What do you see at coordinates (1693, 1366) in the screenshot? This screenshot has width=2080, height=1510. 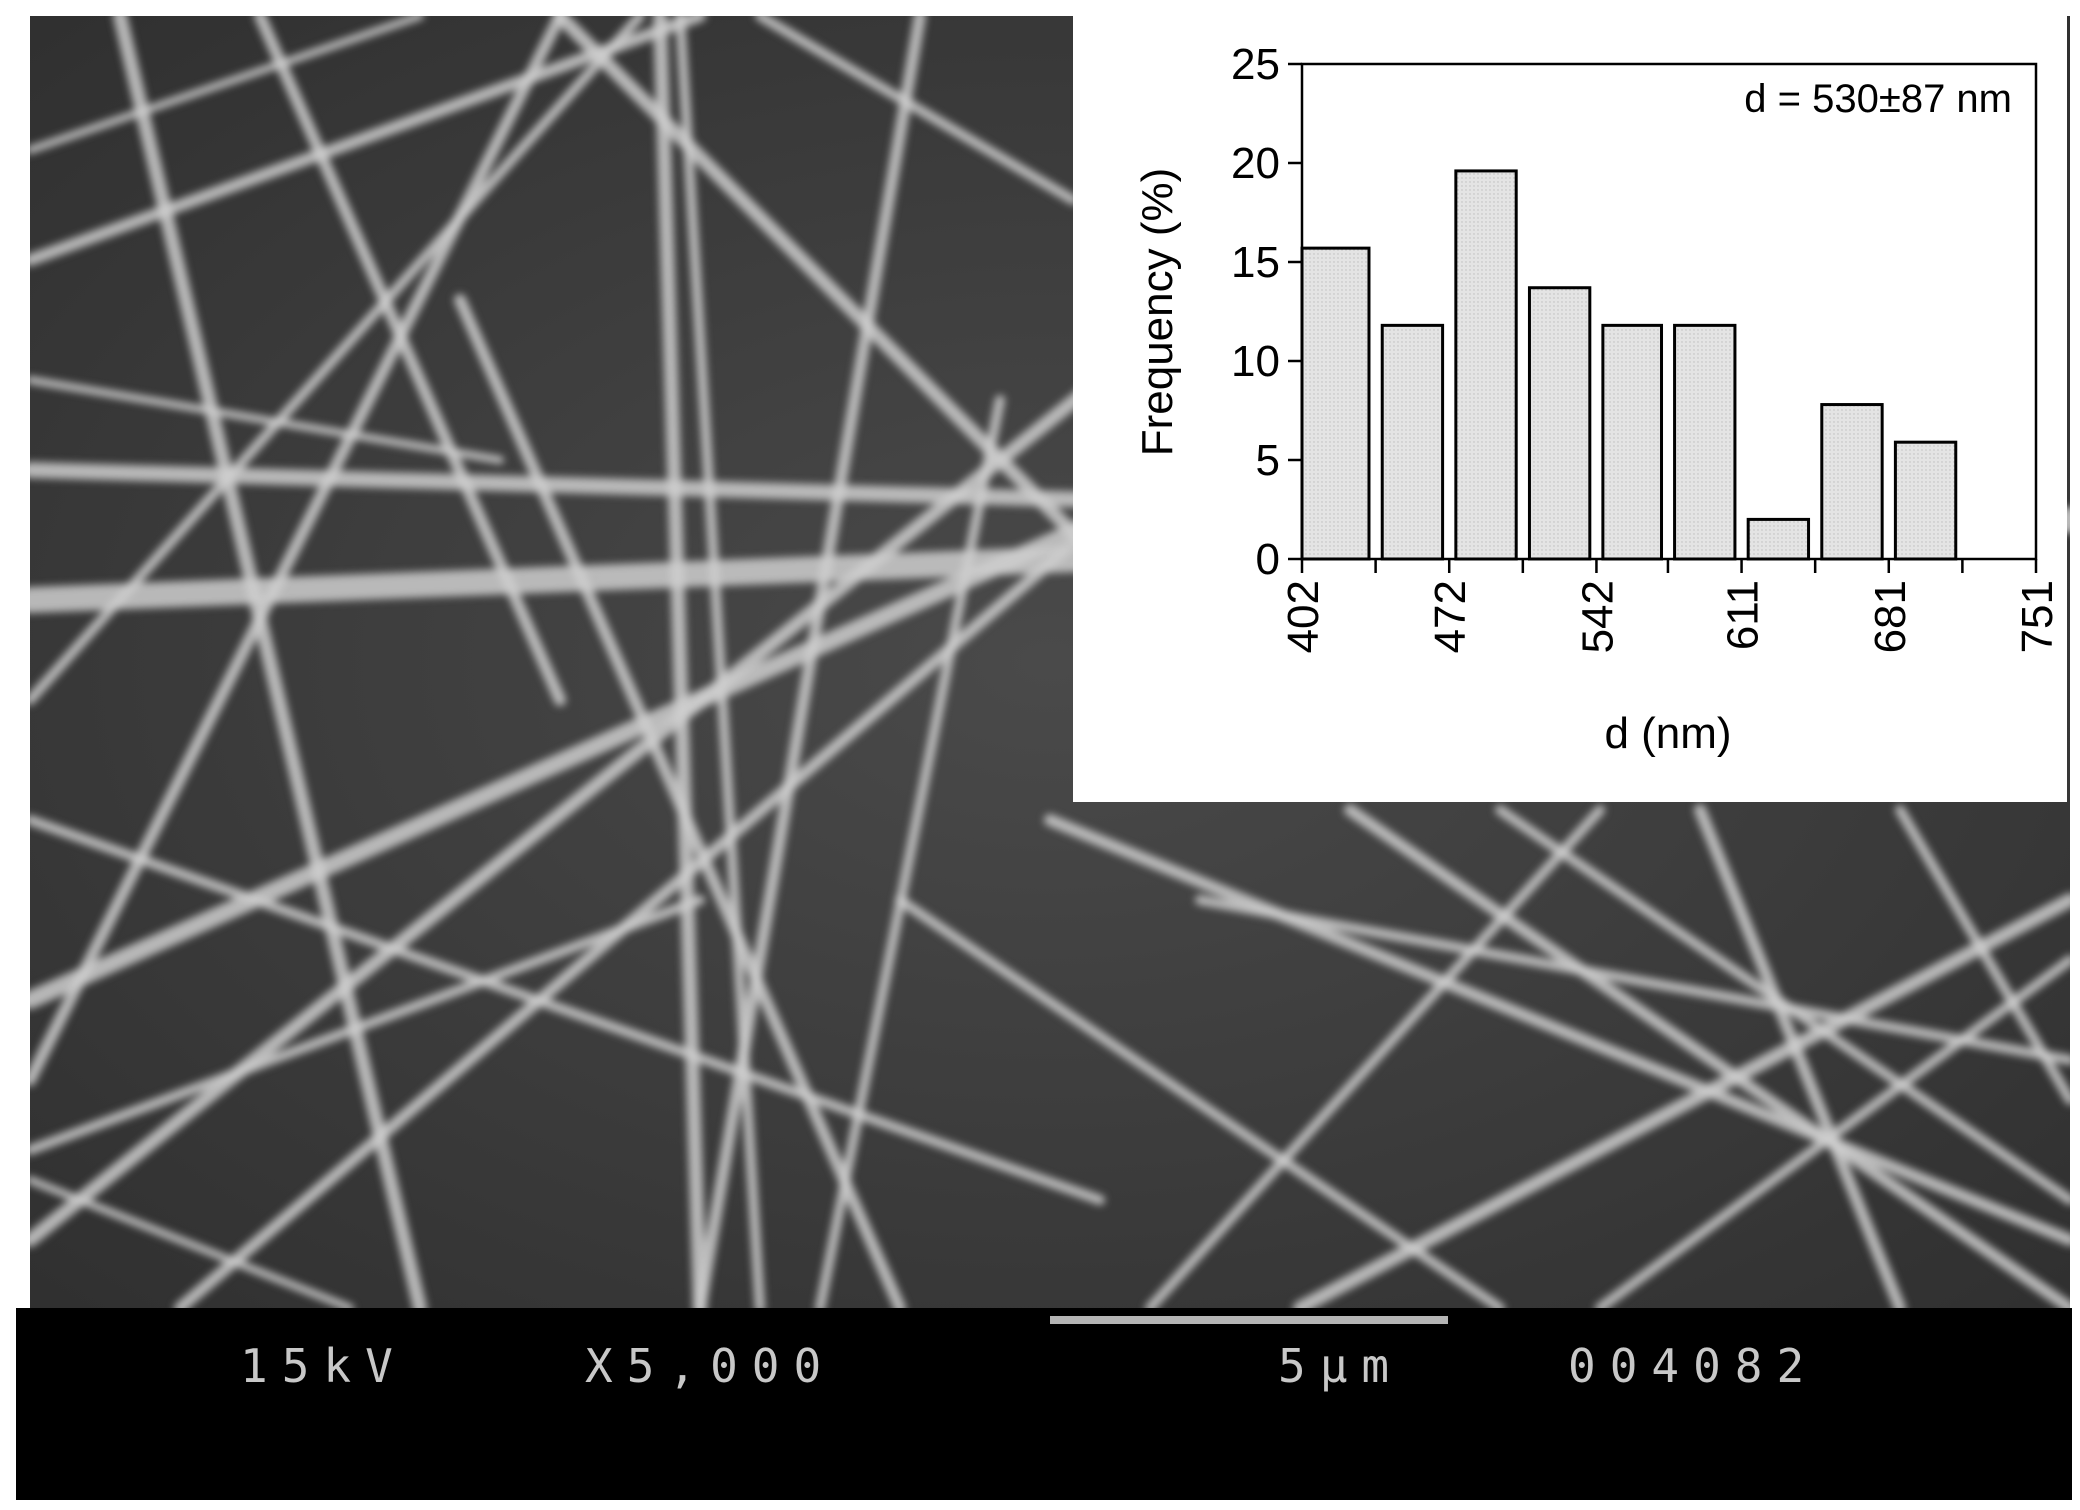 I see `sem-image-number: 004082` at bounding box center [1693, 1366].